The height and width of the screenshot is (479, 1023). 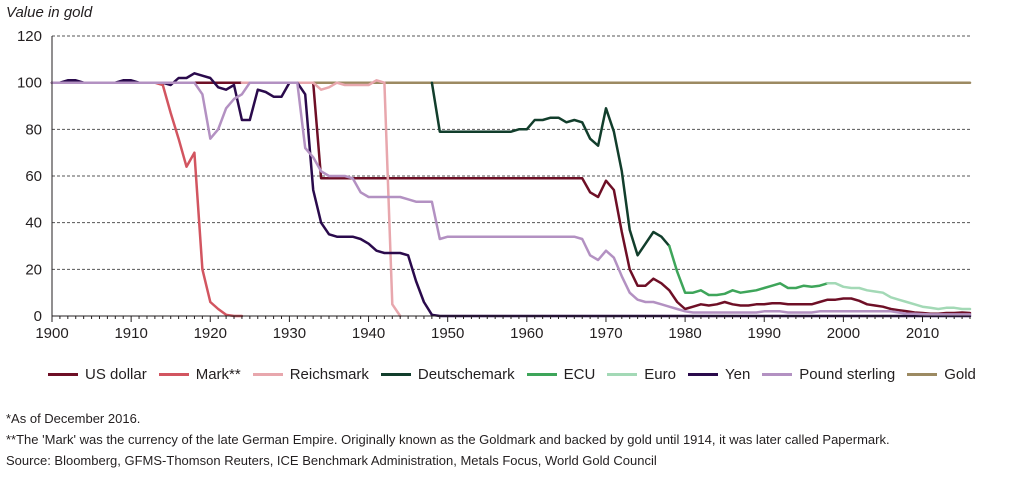 What do you see at coordinates (748, 270) in the screenshot?
I see `series-line-ecu` at bounding box center [748, 270].